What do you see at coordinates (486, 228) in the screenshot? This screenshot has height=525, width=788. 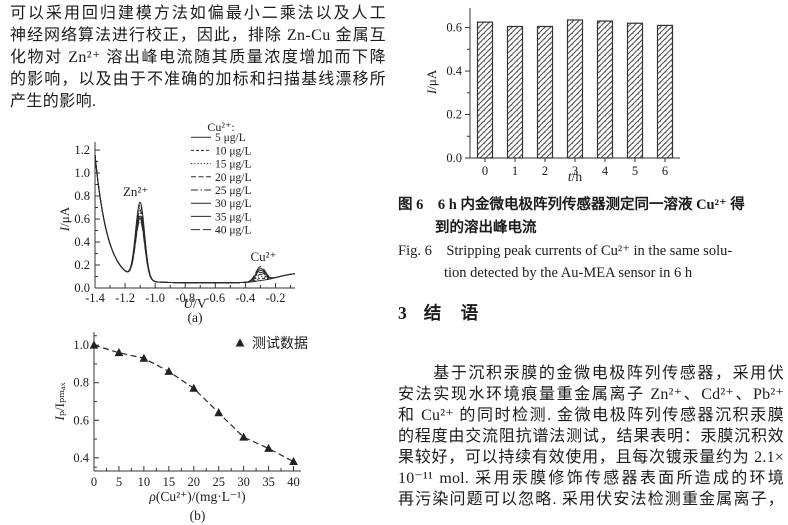 I see `text-line: 到的溶出峰电流` at bounding box center [486, 228].